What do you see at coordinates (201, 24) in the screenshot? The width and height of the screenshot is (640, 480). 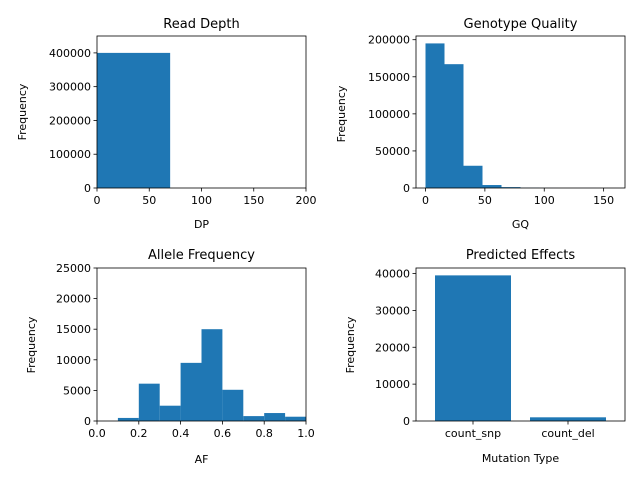 I see `chart-title: Read Depth` at bounding box center [201, 24].